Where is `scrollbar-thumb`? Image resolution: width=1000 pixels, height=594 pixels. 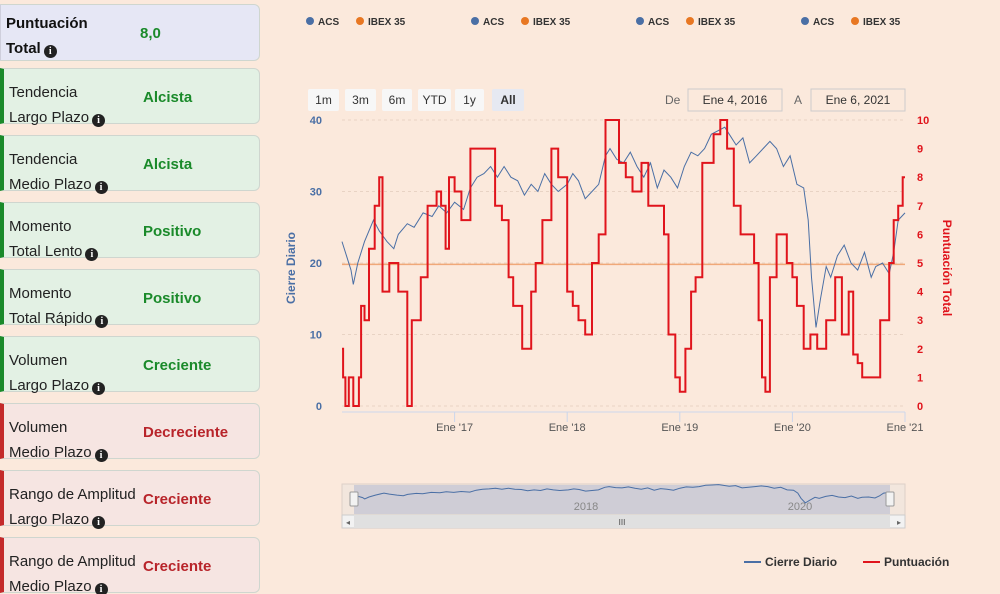 scrollbar-thumb is located at coordinates (622, 521).